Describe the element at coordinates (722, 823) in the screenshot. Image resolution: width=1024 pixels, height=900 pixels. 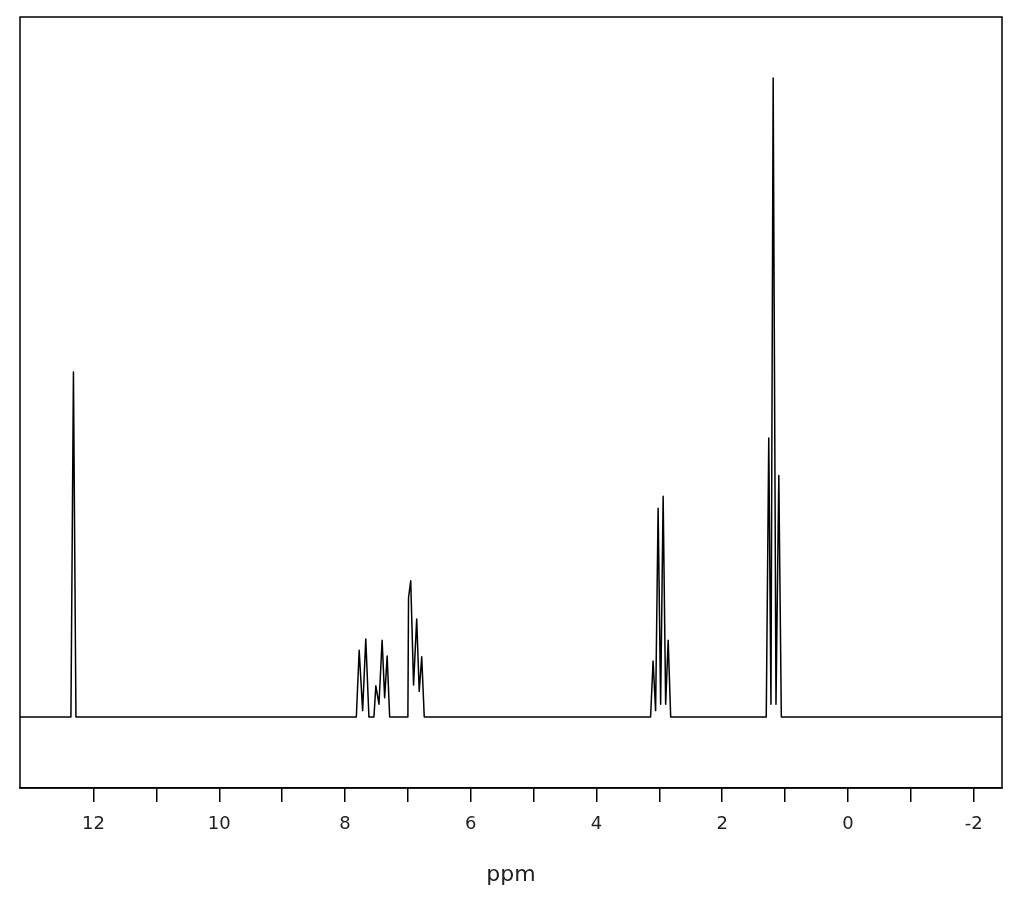
I see `x-tick-label: 2` at that location.